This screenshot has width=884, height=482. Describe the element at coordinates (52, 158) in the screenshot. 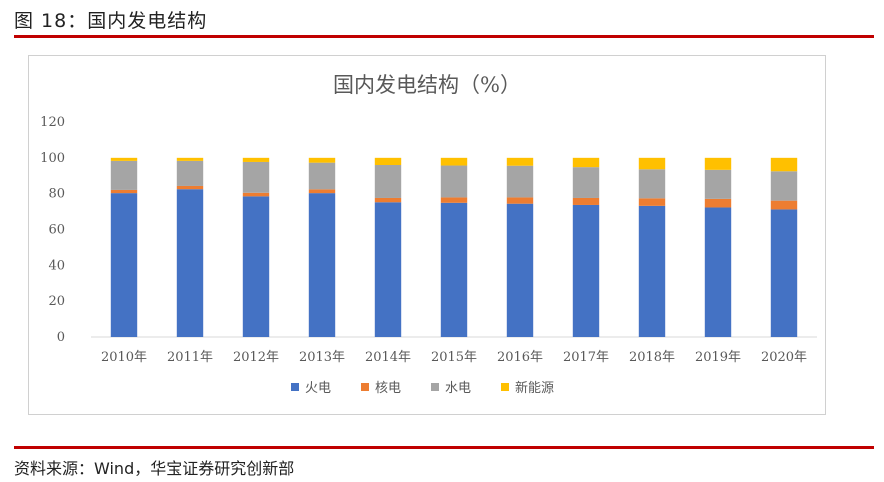

I see `y-tick-label: 100` at that location.